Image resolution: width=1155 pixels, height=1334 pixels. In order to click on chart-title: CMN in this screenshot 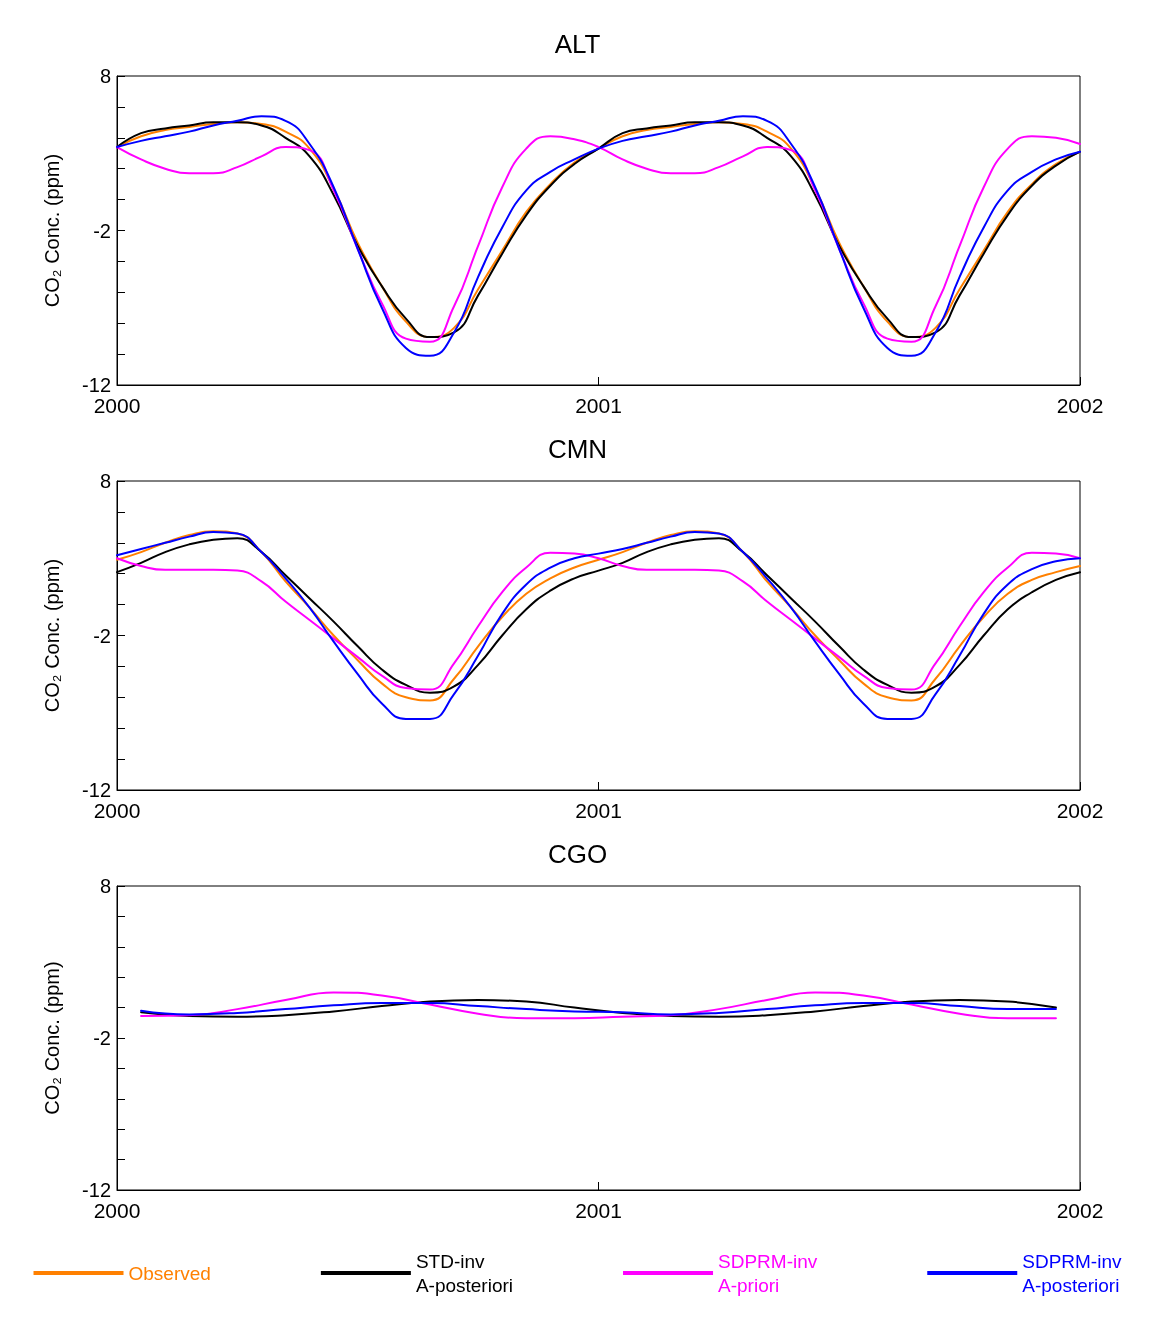, I will do `click(577, 449)`.